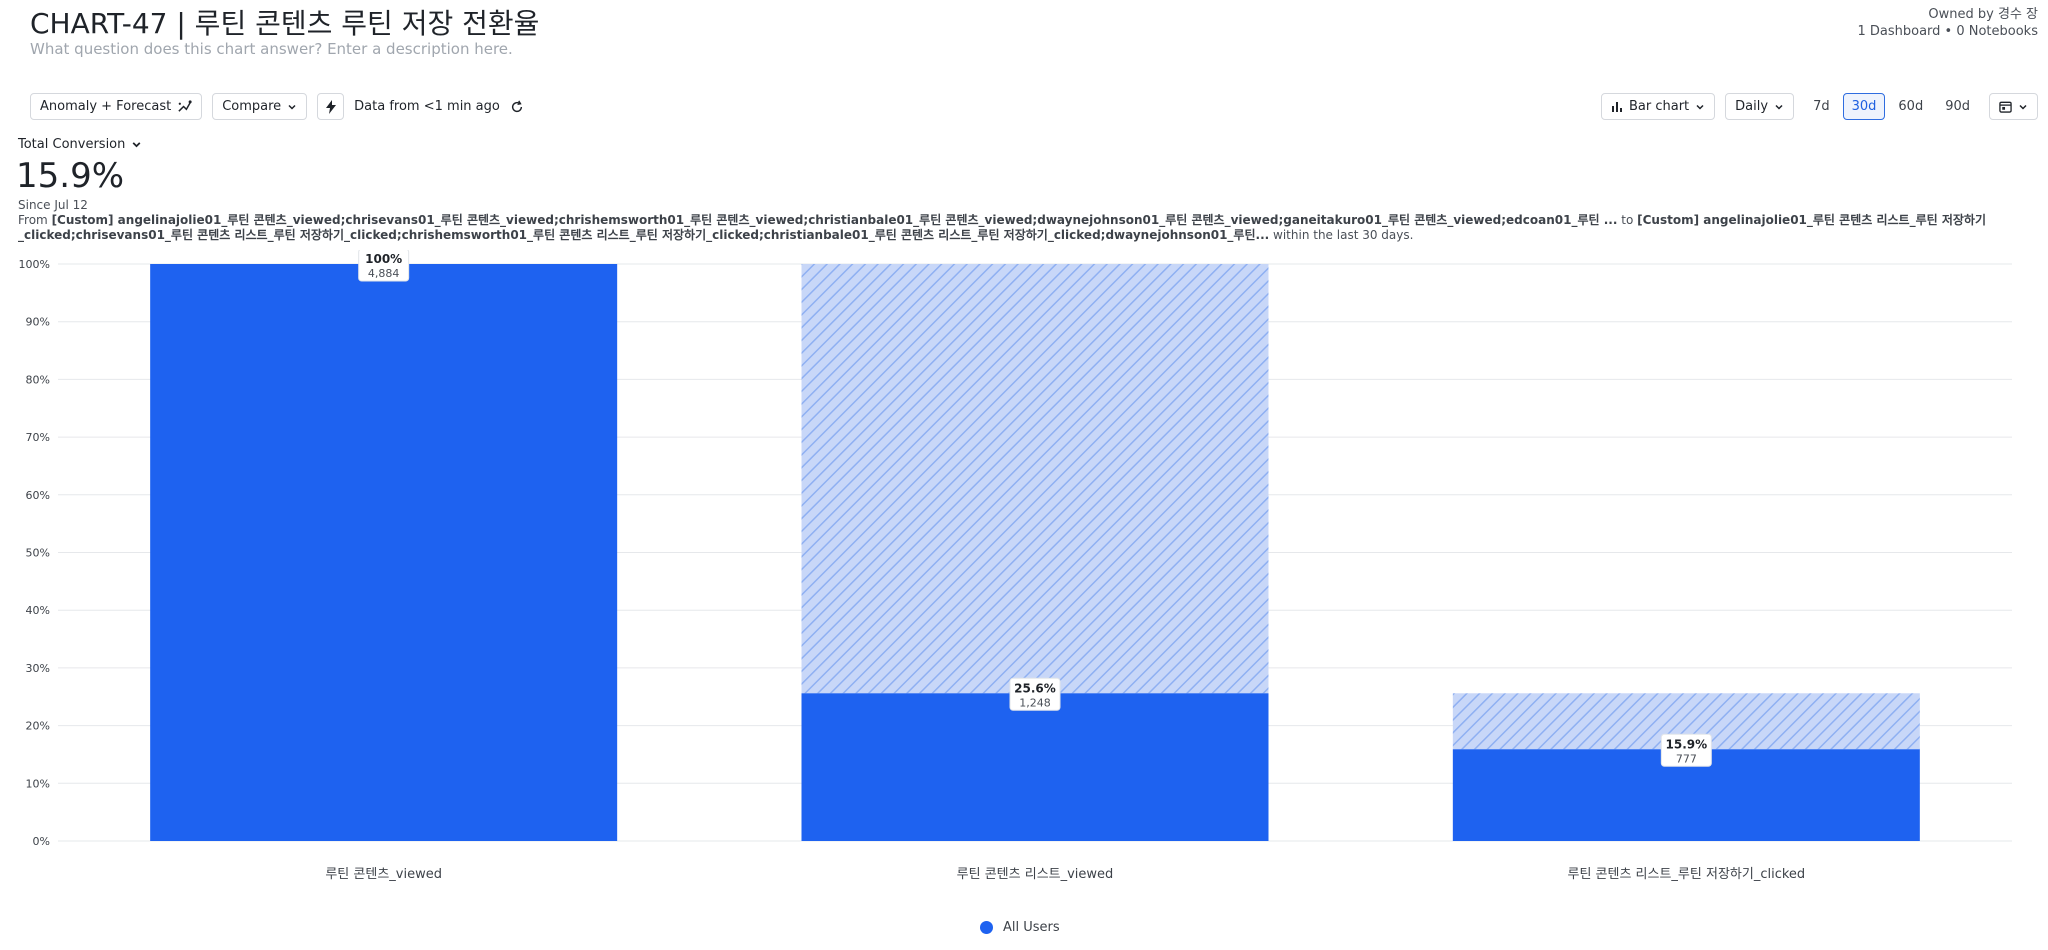 This screenshot has height=950, width=2048. Describe the element at coordinates (1957, 106) in the screenshot. I see `range-option-90d: 90d` at that location.